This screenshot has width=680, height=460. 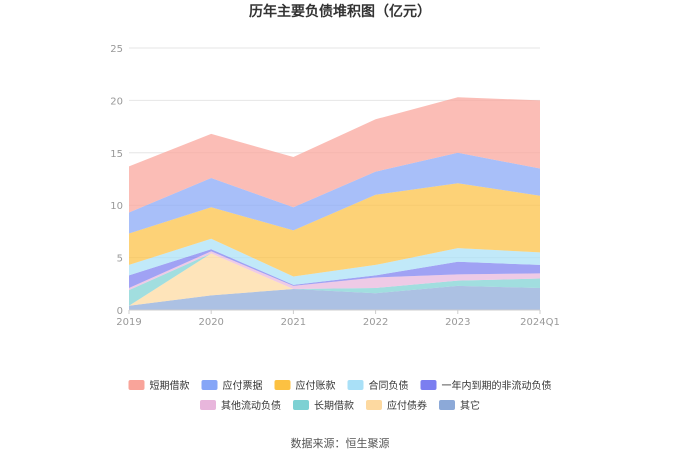 What do you see at coordinates (457, 322) in the screenshot?
I see `x-tick-label: 2023` at bounding box center [457, 322].